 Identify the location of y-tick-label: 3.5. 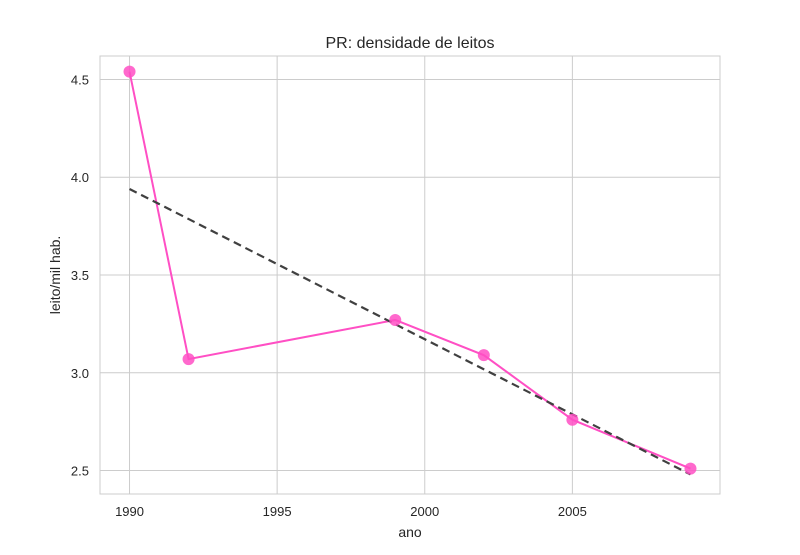
(80, 275).